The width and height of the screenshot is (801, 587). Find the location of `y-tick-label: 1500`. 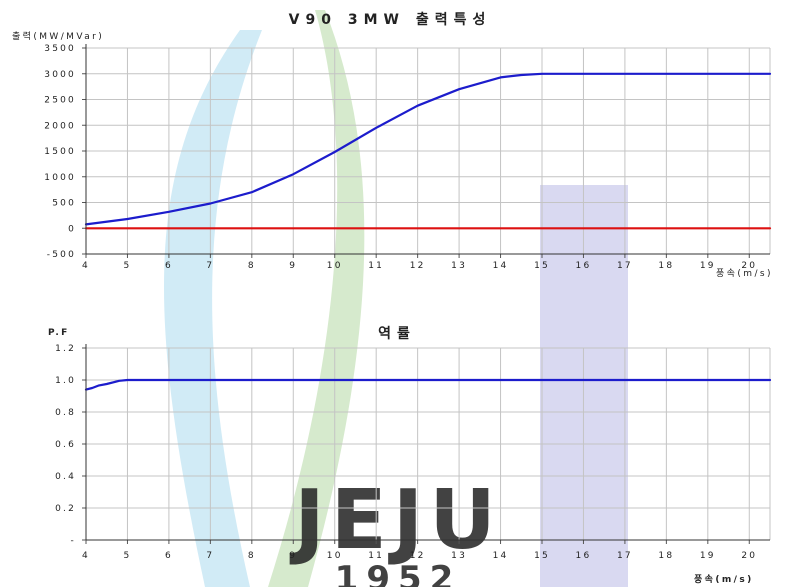

y-tick-label: 1500 is located at coordinates (60, 152).